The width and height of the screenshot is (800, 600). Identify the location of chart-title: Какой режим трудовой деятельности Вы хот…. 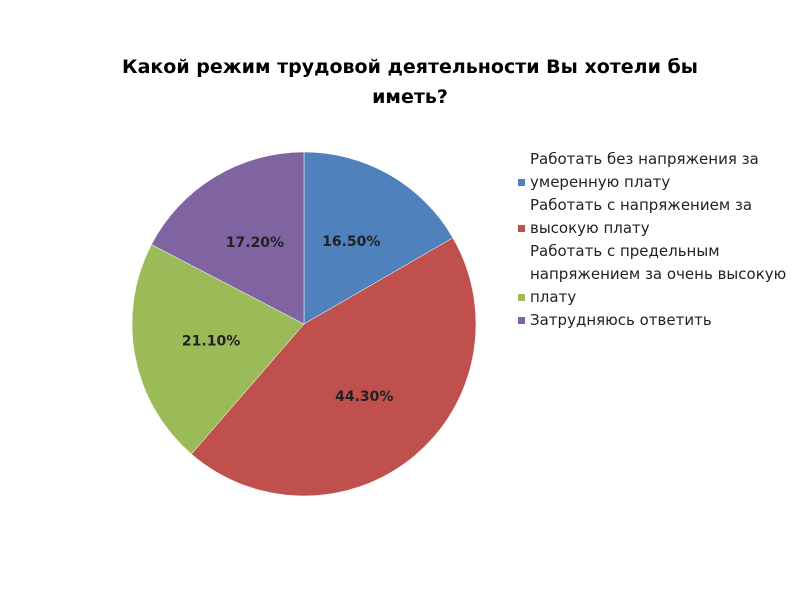
(410, 82).